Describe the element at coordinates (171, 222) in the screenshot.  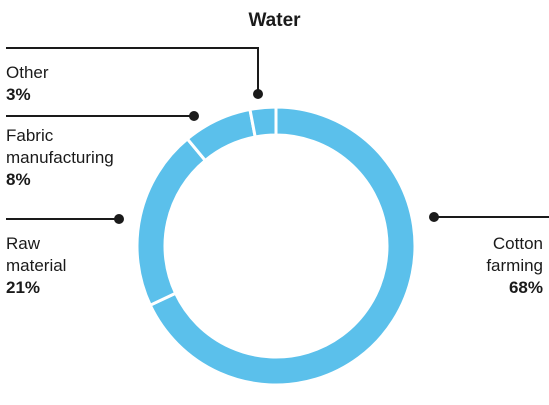
I see `slice-raw-material` at that location.